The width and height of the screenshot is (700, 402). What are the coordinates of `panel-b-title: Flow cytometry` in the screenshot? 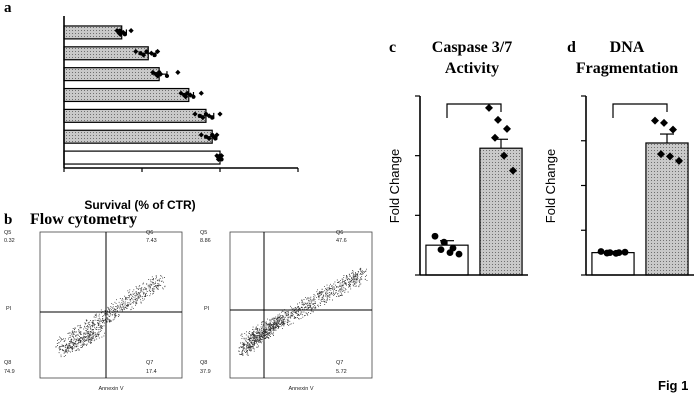 It's located at (83, 219).